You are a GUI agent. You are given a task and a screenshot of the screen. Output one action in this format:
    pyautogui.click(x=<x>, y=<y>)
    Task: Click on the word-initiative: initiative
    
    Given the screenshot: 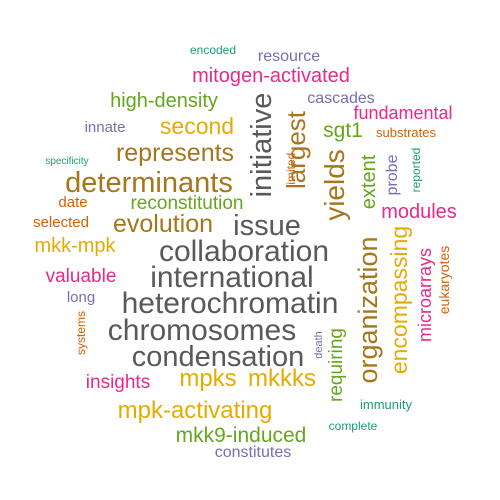 What is the action you would take?
    pyautogui.click(x=262, y=145)
    